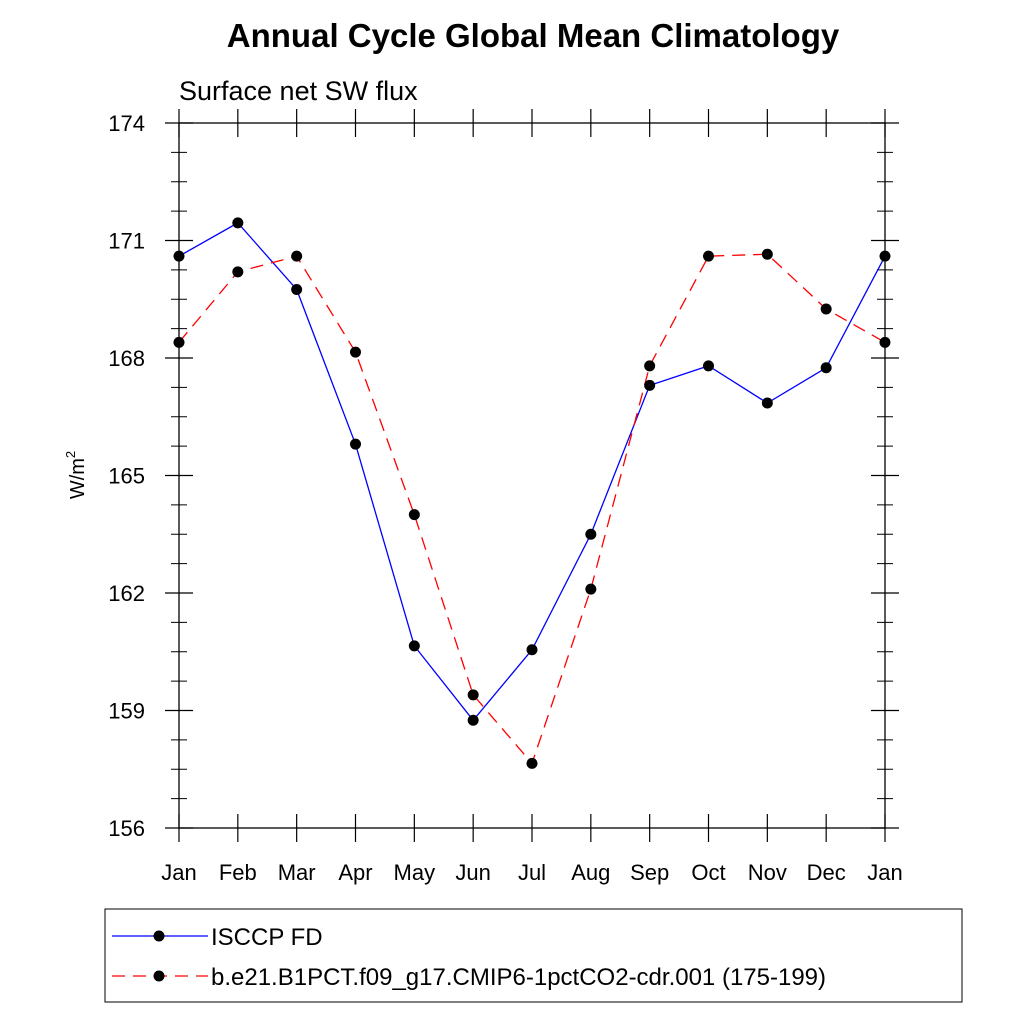 The image size is (1024, 1024). I want to click on x-tick-label: Jun, so click(472, 872).